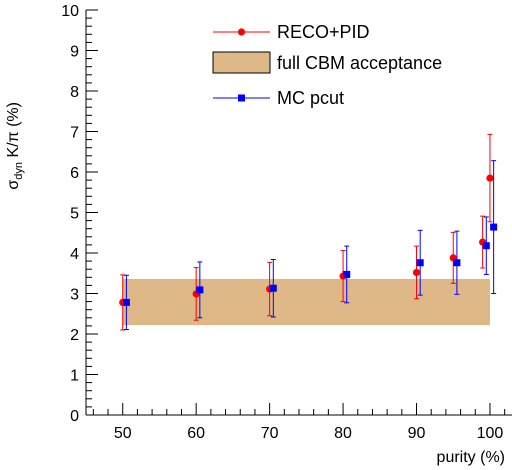 This screenshot has width=512, height=470. I want to click on x-tick-label: 60, so click(196, 433).